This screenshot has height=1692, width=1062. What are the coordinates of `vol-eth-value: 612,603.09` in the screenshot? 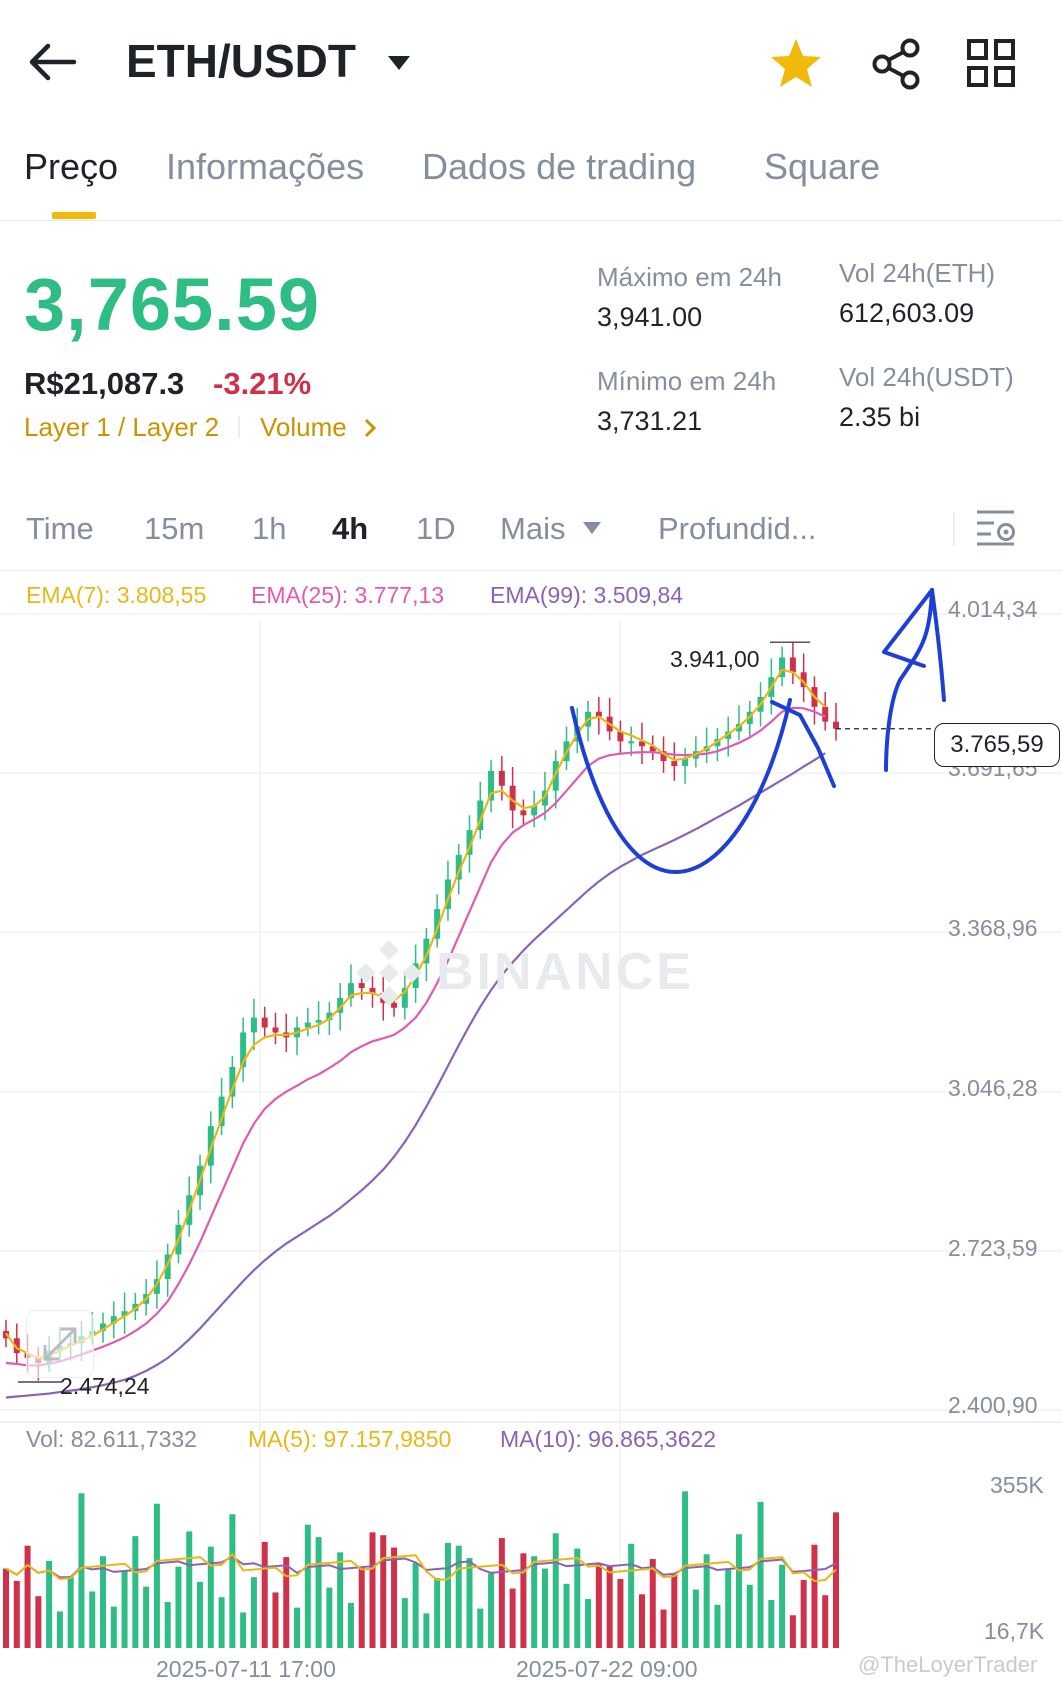 It's located at (907, 313).